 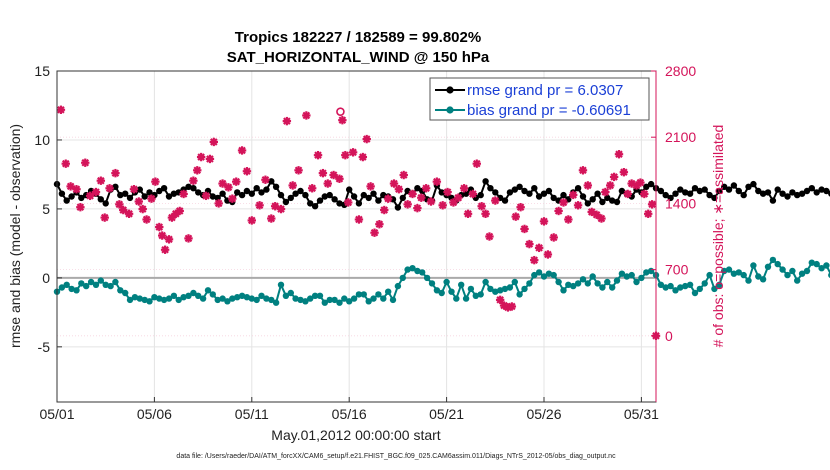 What do you see at coordinates (680, 137) in the screenshot?
I see `y-right-tick-label-3: 2100` at bounding box center [680, 137].